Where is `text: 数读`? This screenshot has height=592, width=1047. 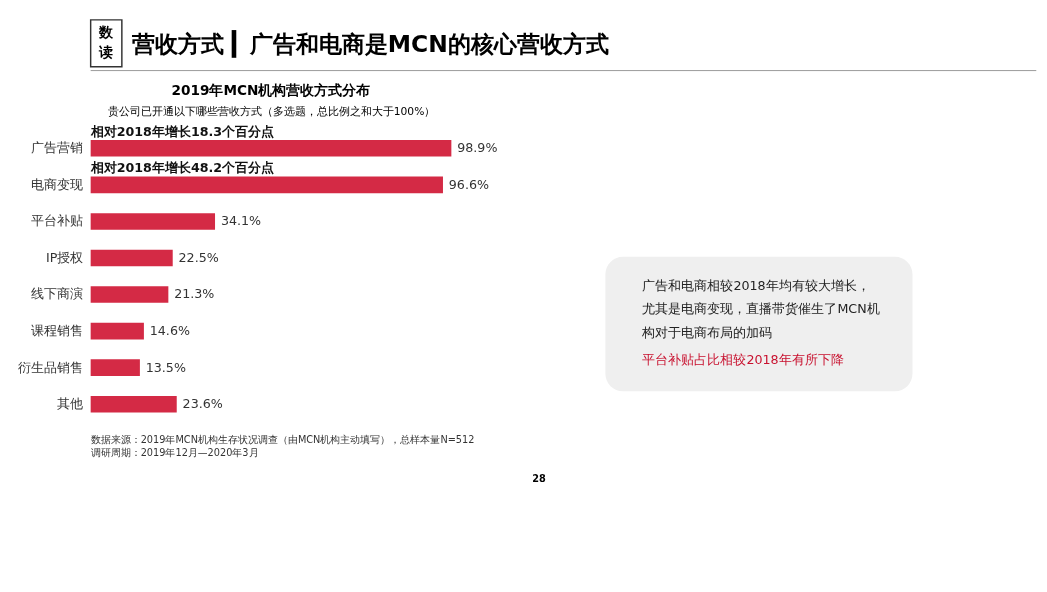
text: 数读 is located at coordinates (106, 42).